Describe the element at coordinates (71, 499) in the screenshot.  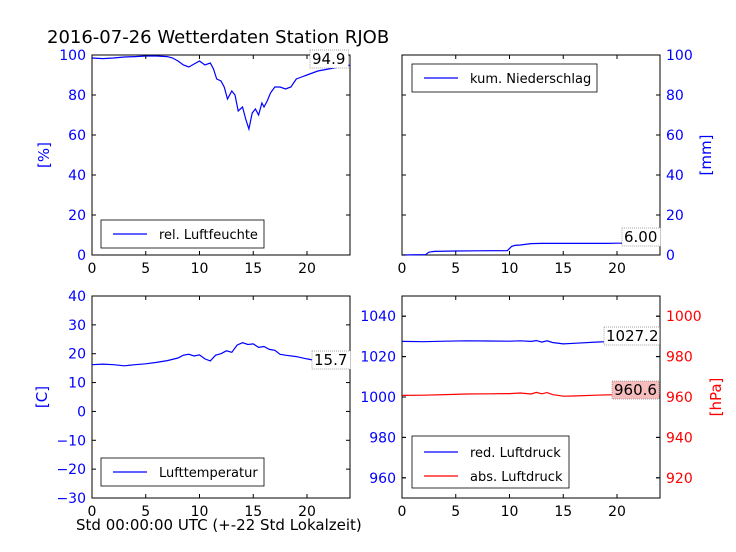
I see `y-tick-label: −30` at that location.